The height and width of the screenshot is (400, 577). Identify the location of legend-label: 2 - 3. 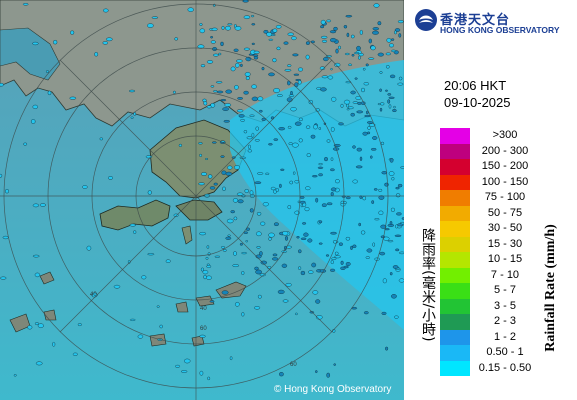
(504, 321).